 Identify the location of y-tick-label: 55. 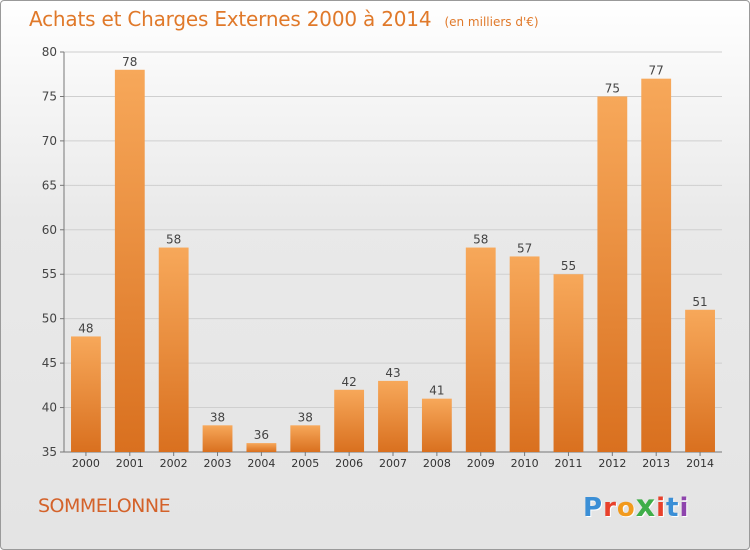
(49, 274).